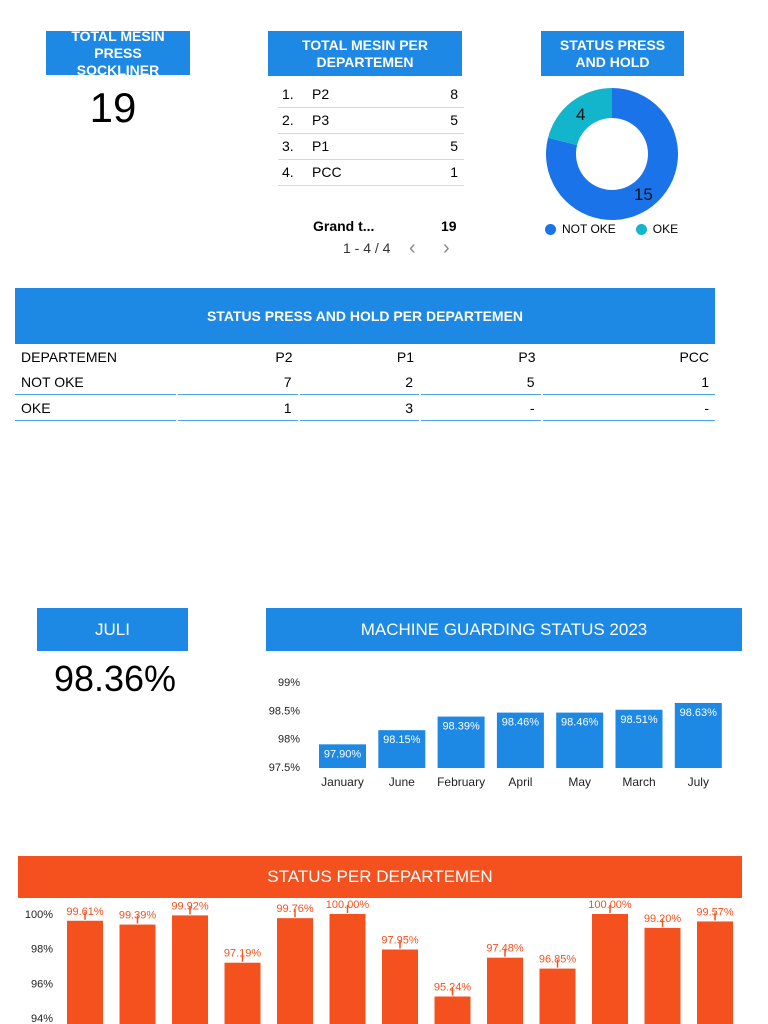 The width and height of the screenshot is (768, 1024). Describe the element at coordinates (454, 94) in the screenshot. I see `row-value: 8` at that location.